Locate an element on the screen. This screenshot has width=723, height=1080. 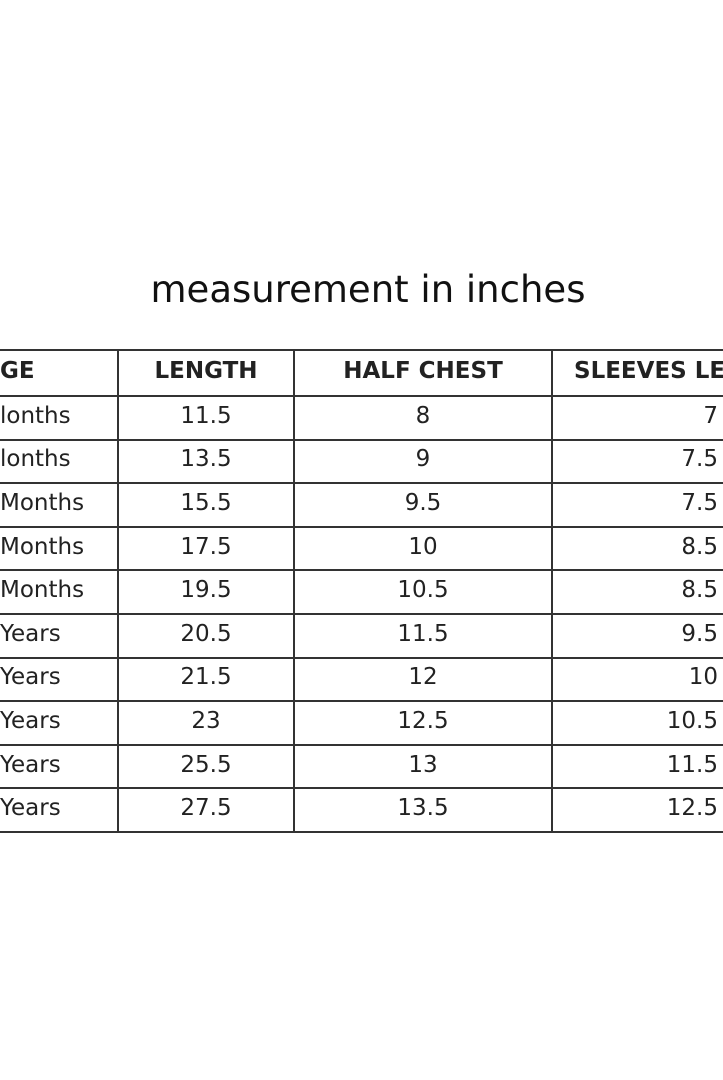
header-cell: GE is located at coordinates (17, 371).